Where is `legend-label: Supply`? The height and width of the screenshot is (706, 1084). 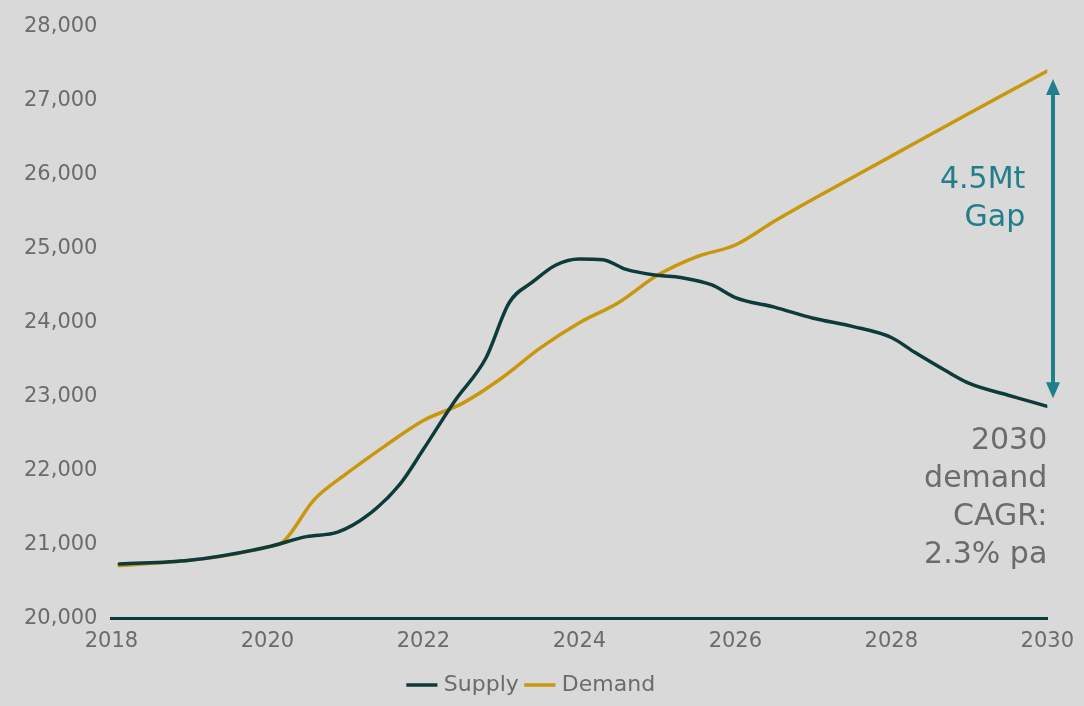 legend-label: Supply is located at coordinates (481, 683).